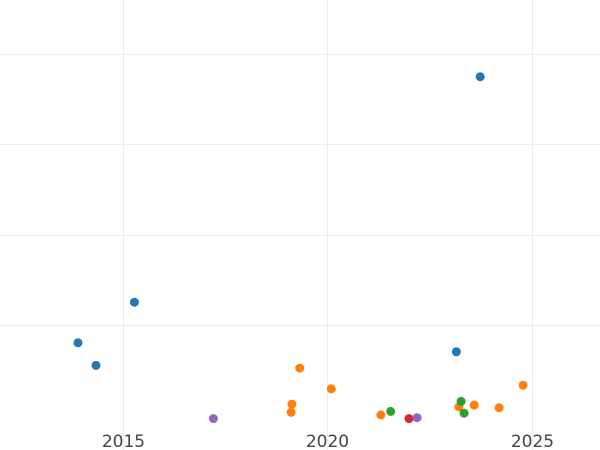 Image resolution: width=600 pixels, height=450 pixels. What do you see at coordinates (123, 441) in the screenshot?
I see `x-tick-label: 2015` at bounding box center [123, 441].